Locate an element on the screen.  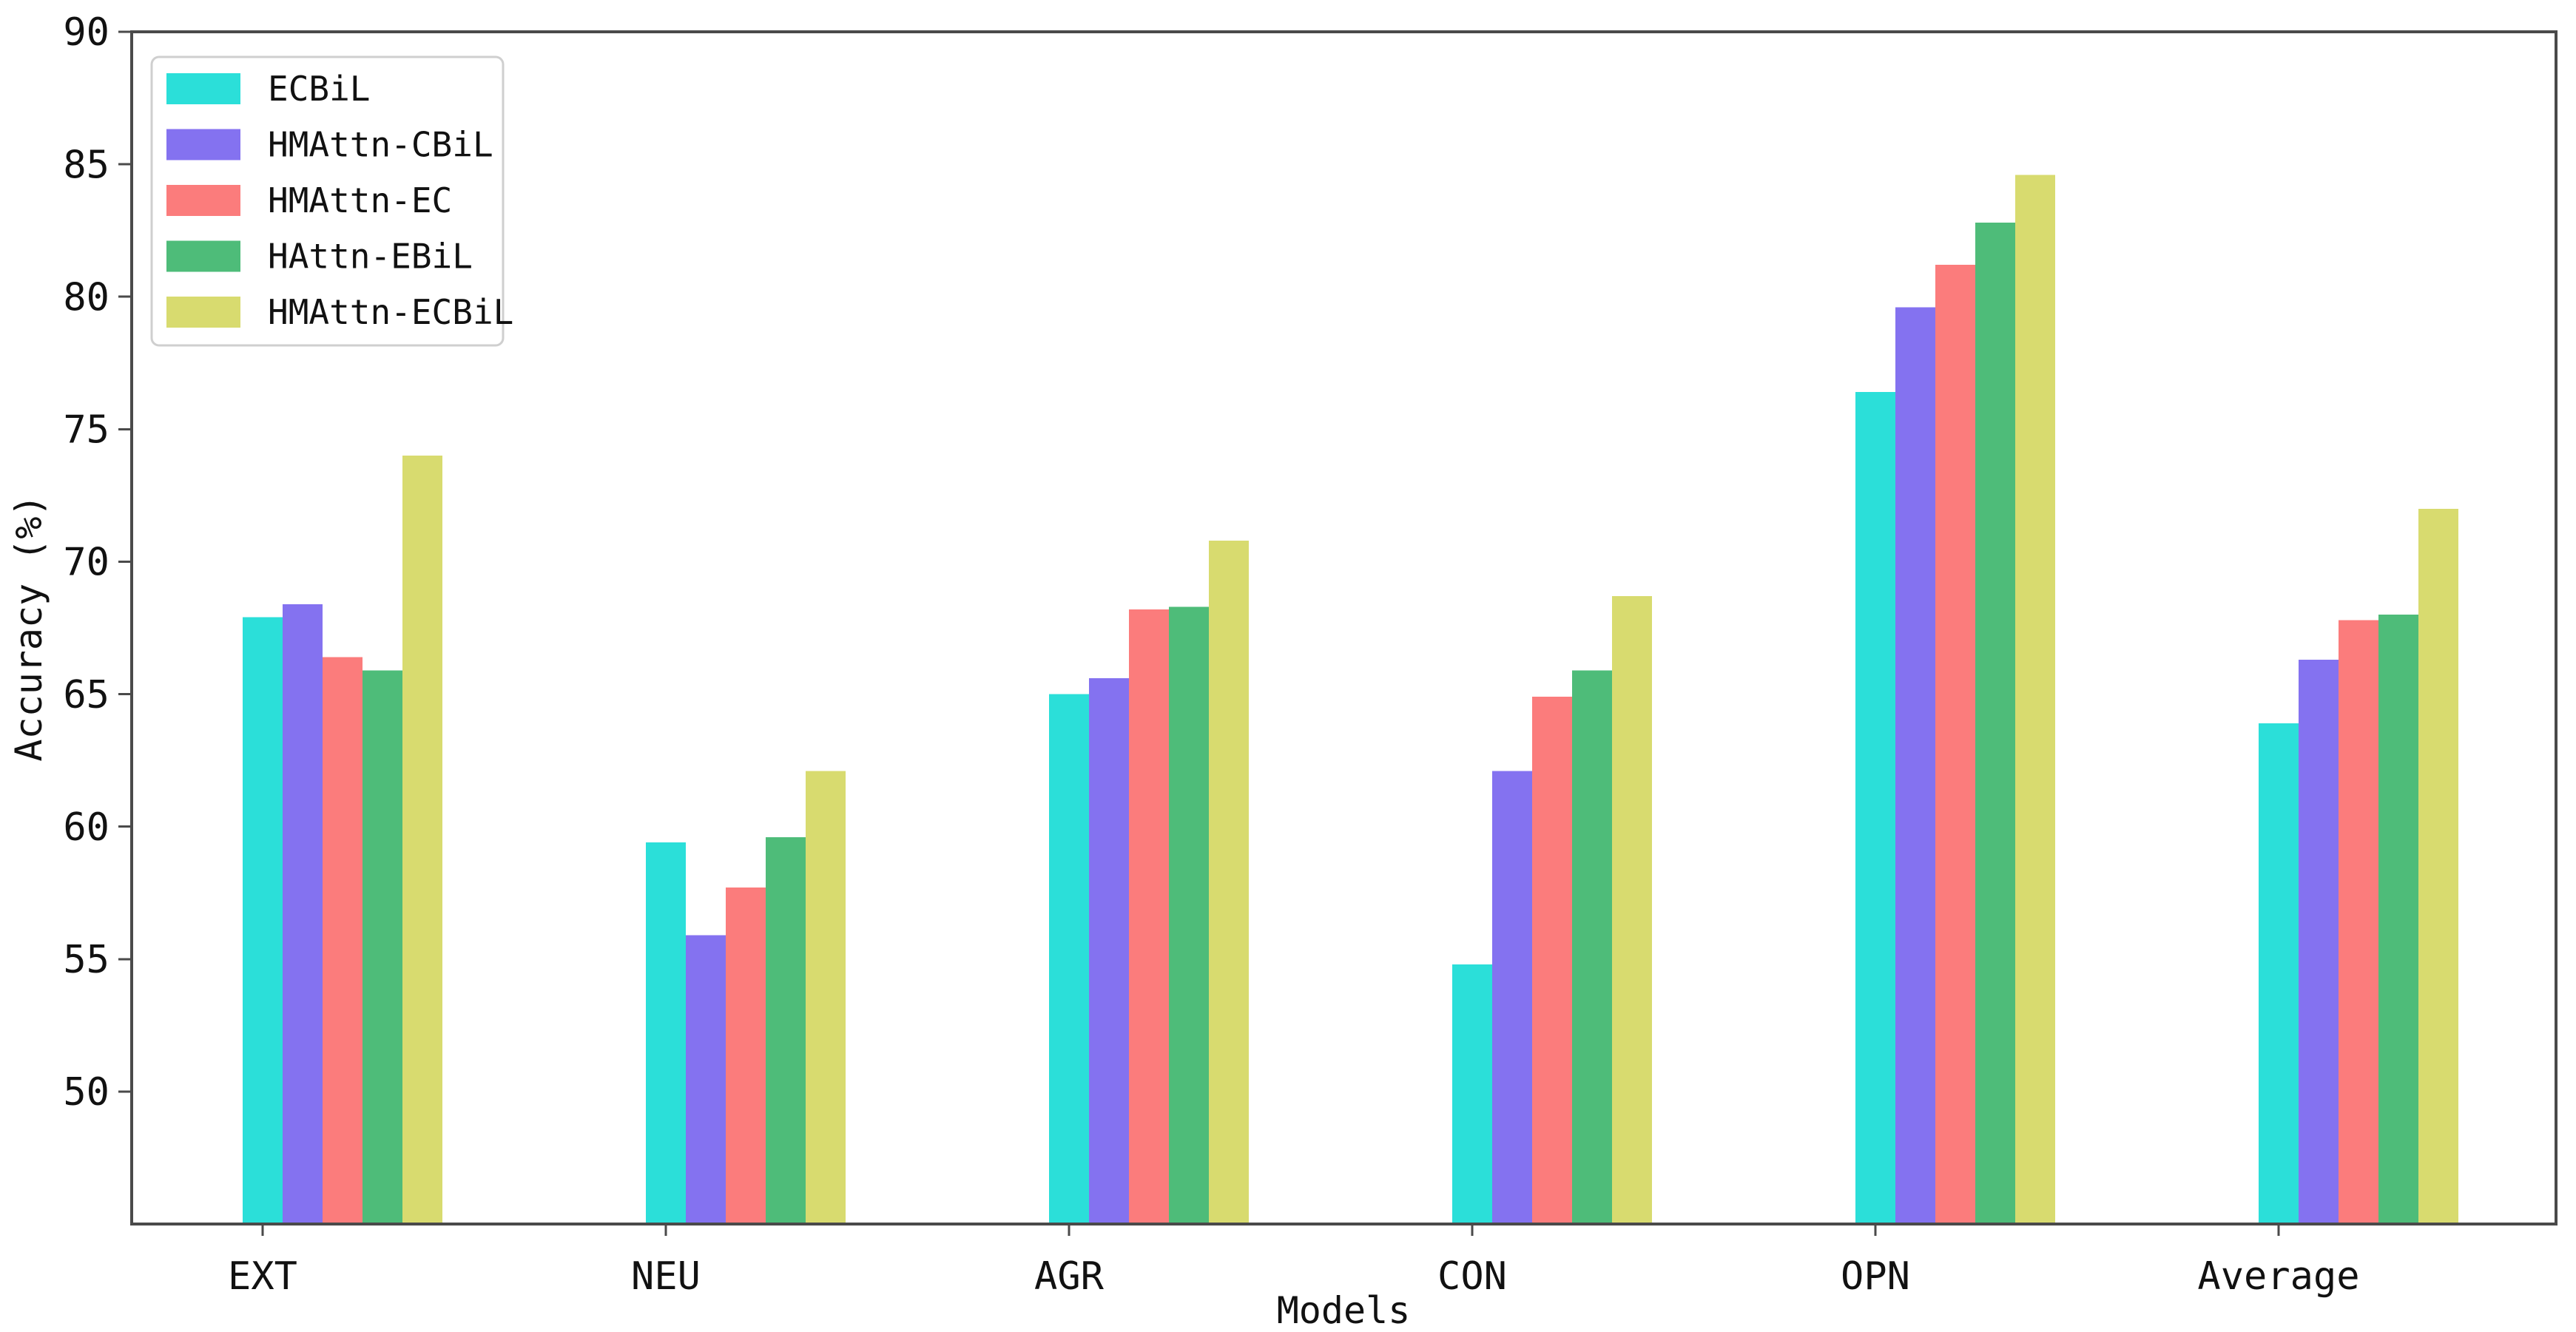
bar-HAttn-EBiL-Average is located at coordinates (2398, 919).